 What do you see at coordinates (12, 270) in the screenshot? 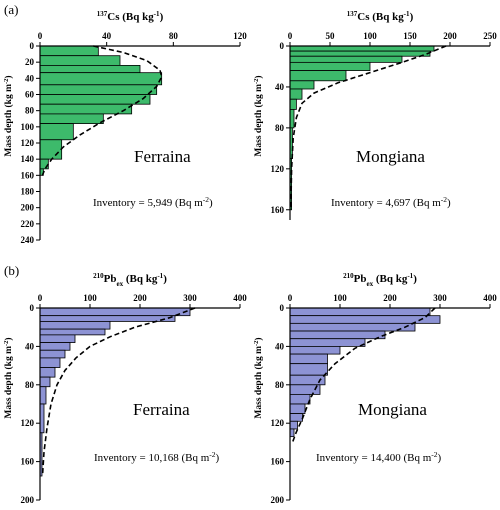
I see `panel-label-b: (b)` at bounding box center [12, 270].